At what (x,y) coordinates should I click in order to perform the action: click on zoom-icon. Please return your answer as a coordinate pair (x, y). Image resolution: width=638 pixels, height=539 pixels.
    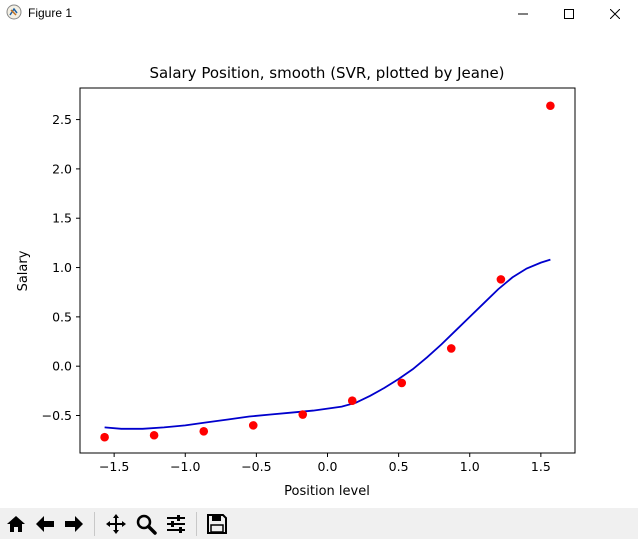
    Looking at the image, I should click on (146, 524).